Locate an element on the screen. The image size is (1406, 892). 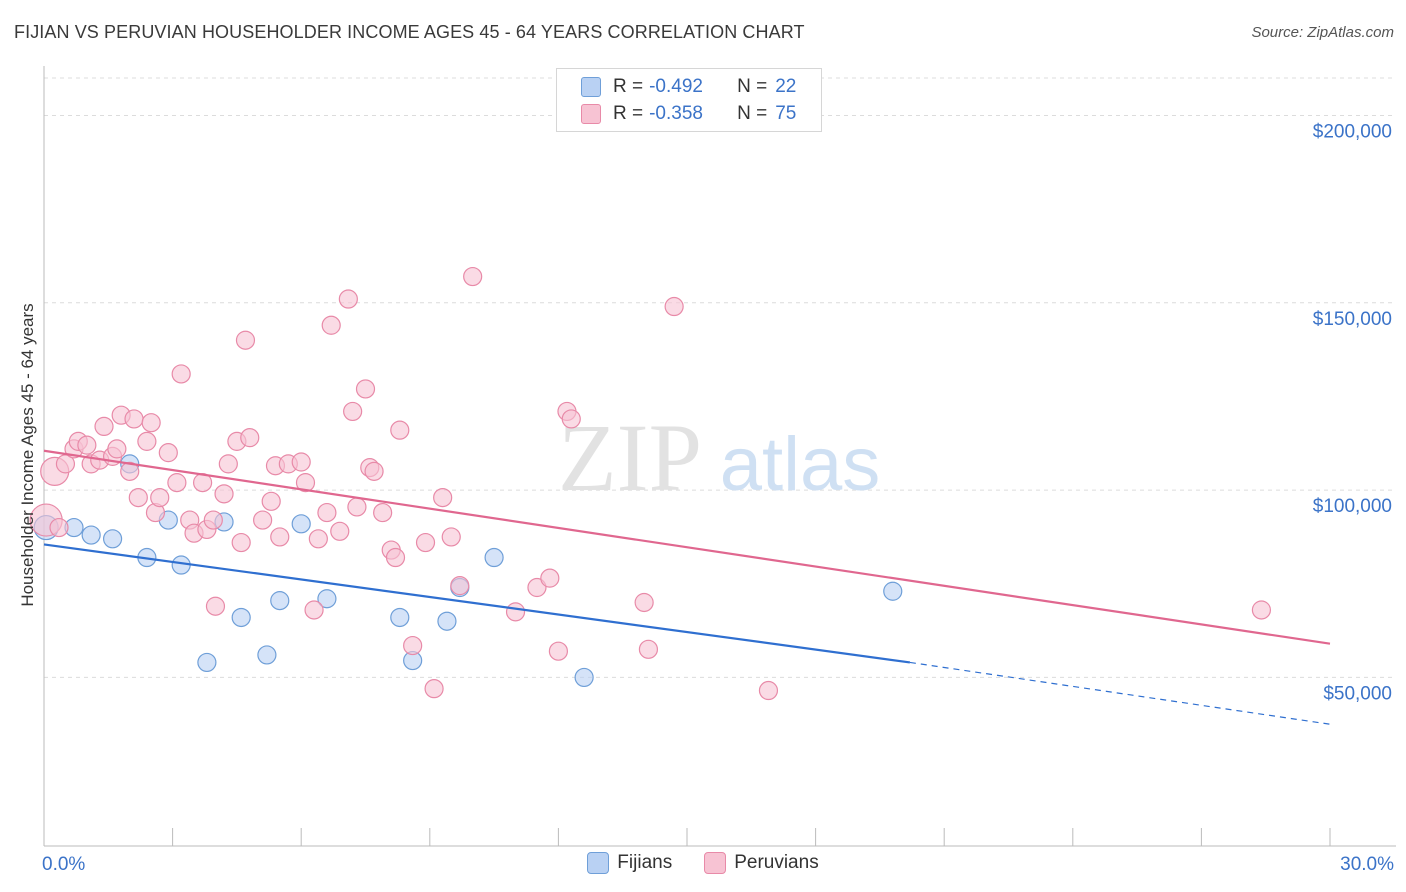
r-value: -0.358 is located at coordinates (676, 113).